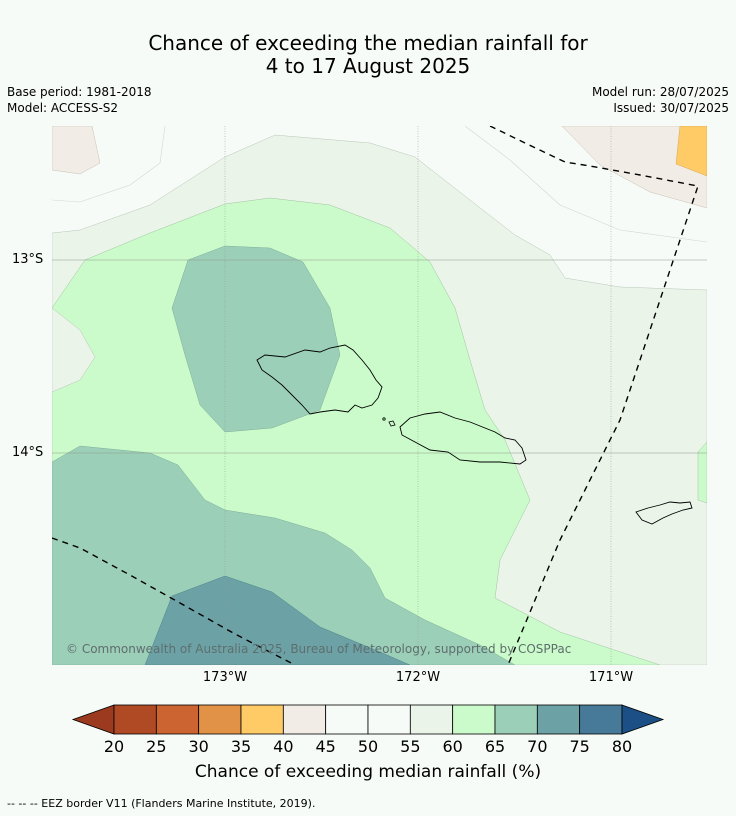  I want to click on colorbar-tick-label: 45, so click(325, 746).